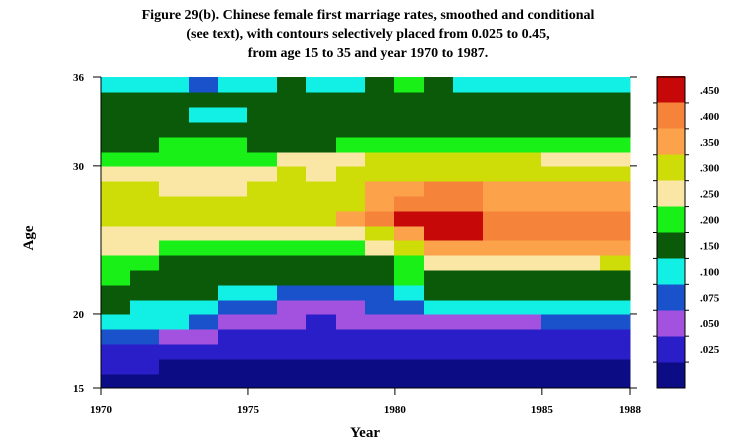  Describe the element at coordinates (710, 169) in the screenshot. I see `colorbar-label: .300` at that location.